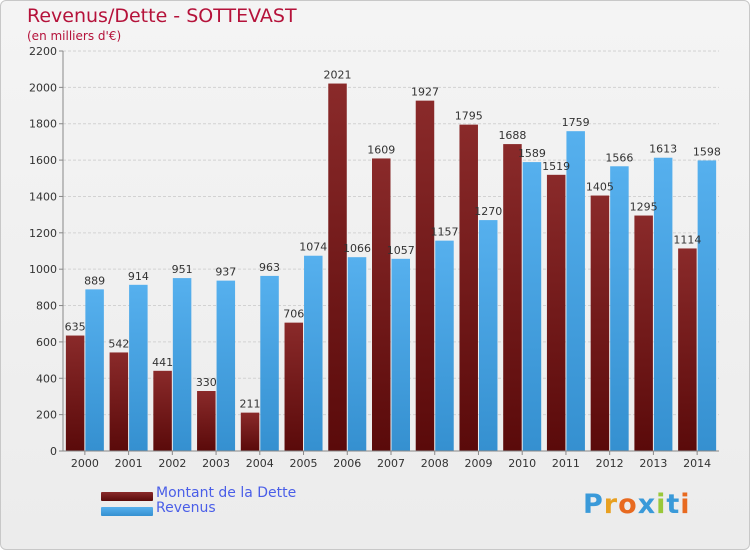  Describe the element at coordinates (576, 122) in the screenshot. I see `data-label-revenue: 1759` at that location.